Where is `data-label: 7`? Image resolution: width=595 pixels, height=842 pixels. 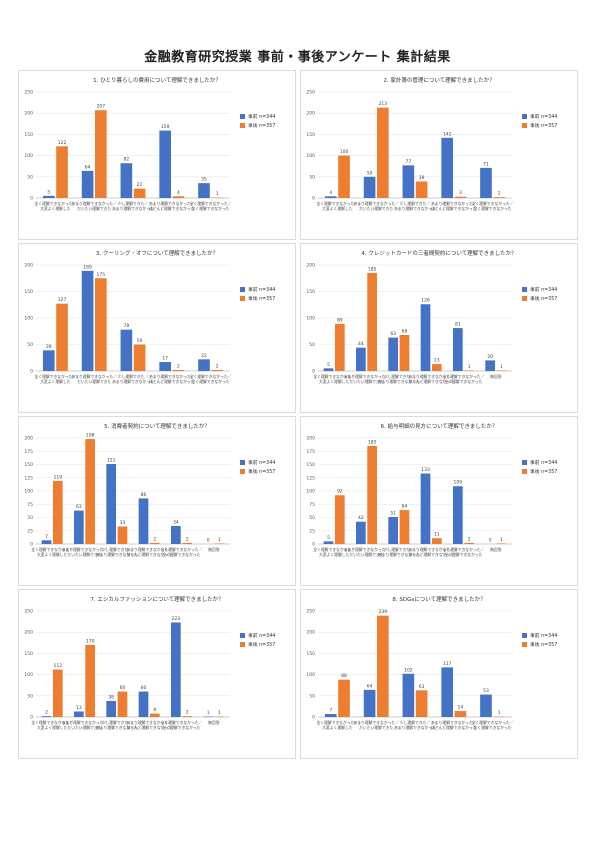
data-label: 7 is located at coordinates (46, 537).